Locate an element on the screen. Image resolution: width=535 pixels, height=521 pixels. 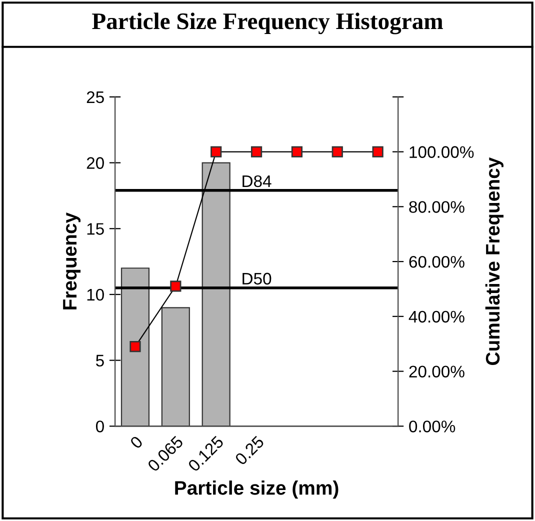
y2-tick-label: 60.00% is located at coordinates (436, 262).